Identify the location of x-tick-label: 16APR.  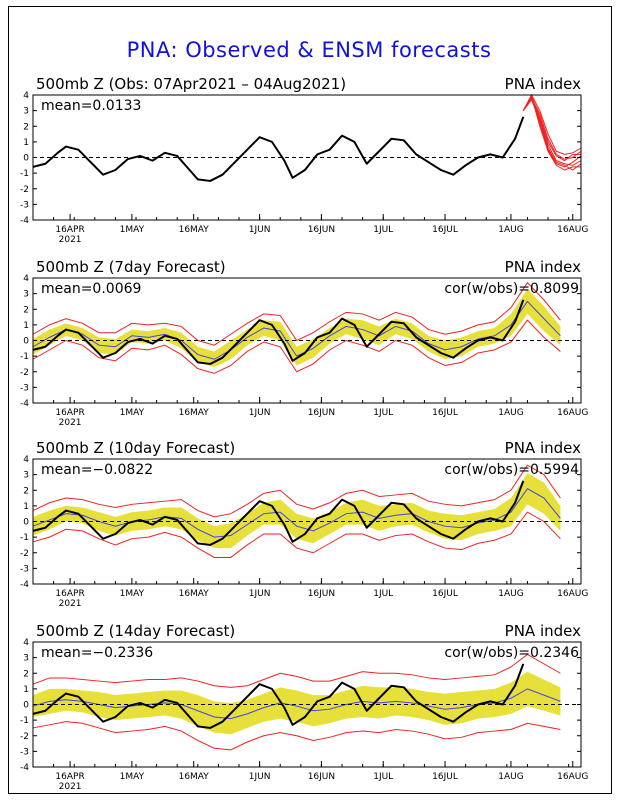
(69, 594).